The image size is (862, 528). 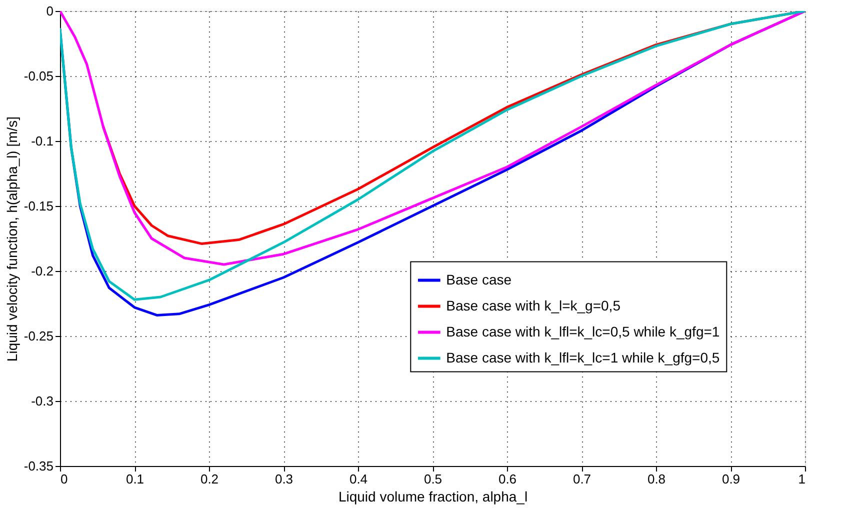 I want to click on y-tick-label: -0.3, so click(x=42, y=401).